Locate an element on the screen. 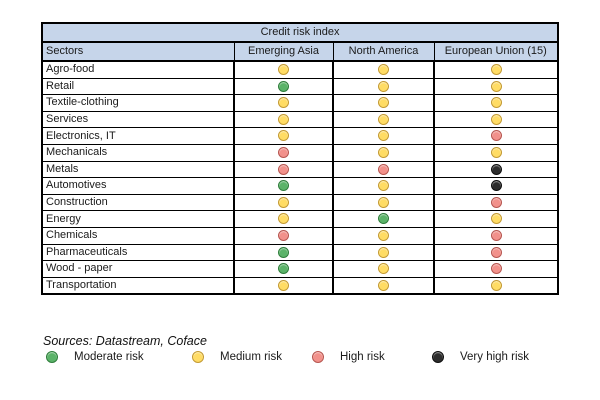  sector-label: Services is located at coordinates (138, 119).